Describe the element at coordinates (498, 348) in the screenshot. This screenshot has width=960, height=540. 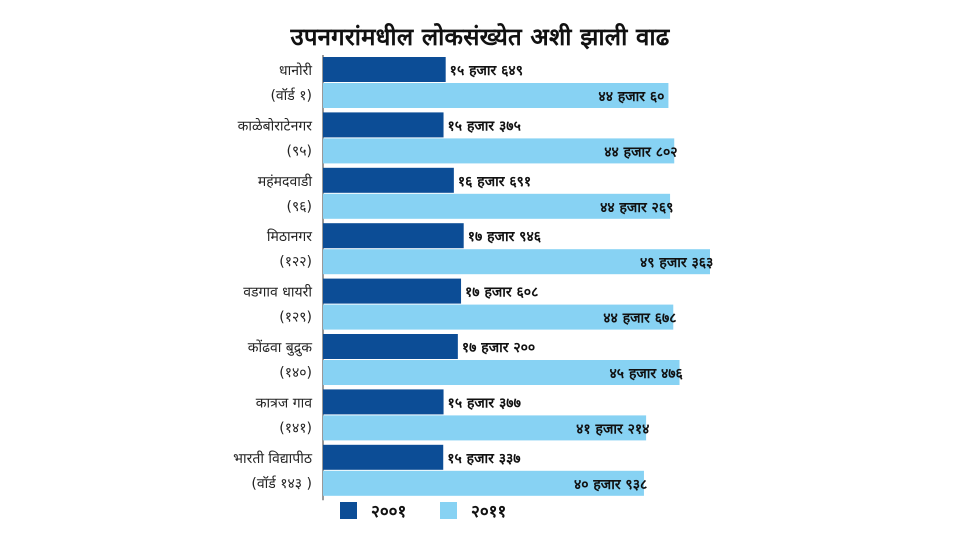
I see `data-label: १७ हजार २००` at that location.